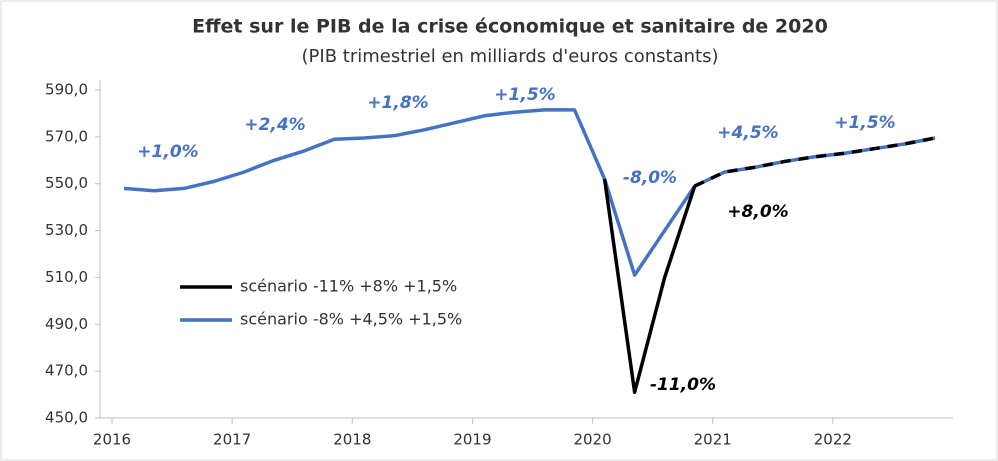 The width and height of the screenshot is (998, 461). What do you see at coordinates (833, 440) in the screenshot?
I see `x-tick-label: 2022` at bounding box center [833, 440].